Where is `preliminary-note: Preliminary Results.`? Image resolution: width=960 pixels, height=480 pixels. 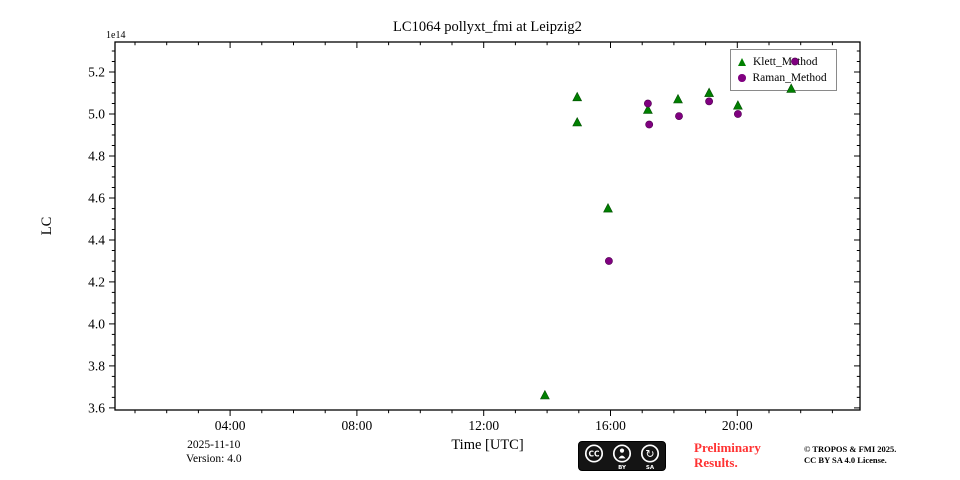 preliminary-note: Preliminary Results. is located at coordinates (727, 455).